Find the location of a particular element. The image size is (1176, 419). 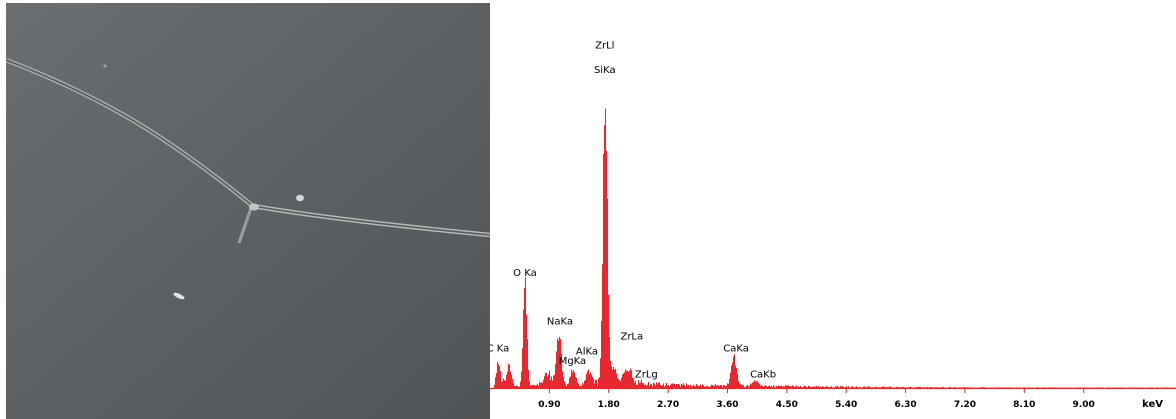

peak-label: SiKa is located at coordinates (605, 70).